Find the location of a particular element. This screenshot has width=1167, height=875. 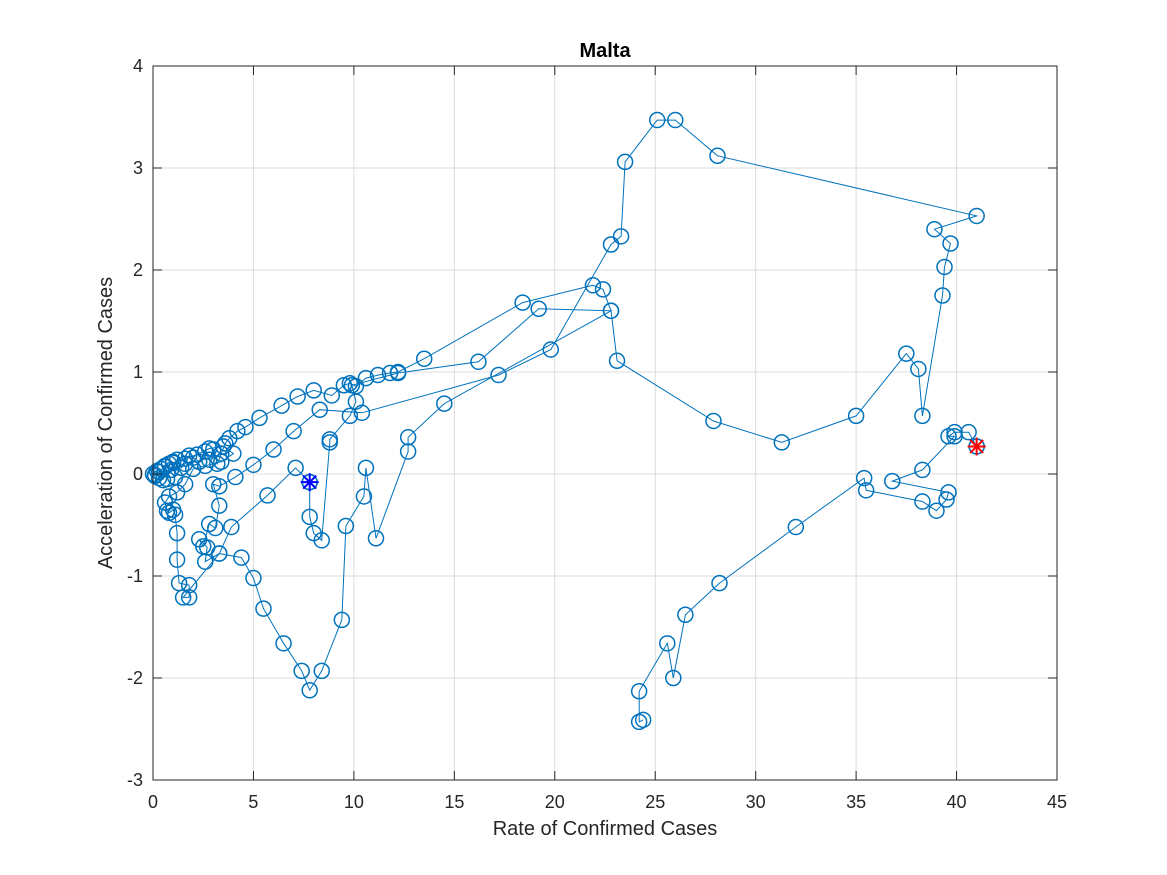

end-marker is located at coordinates (976, 446).